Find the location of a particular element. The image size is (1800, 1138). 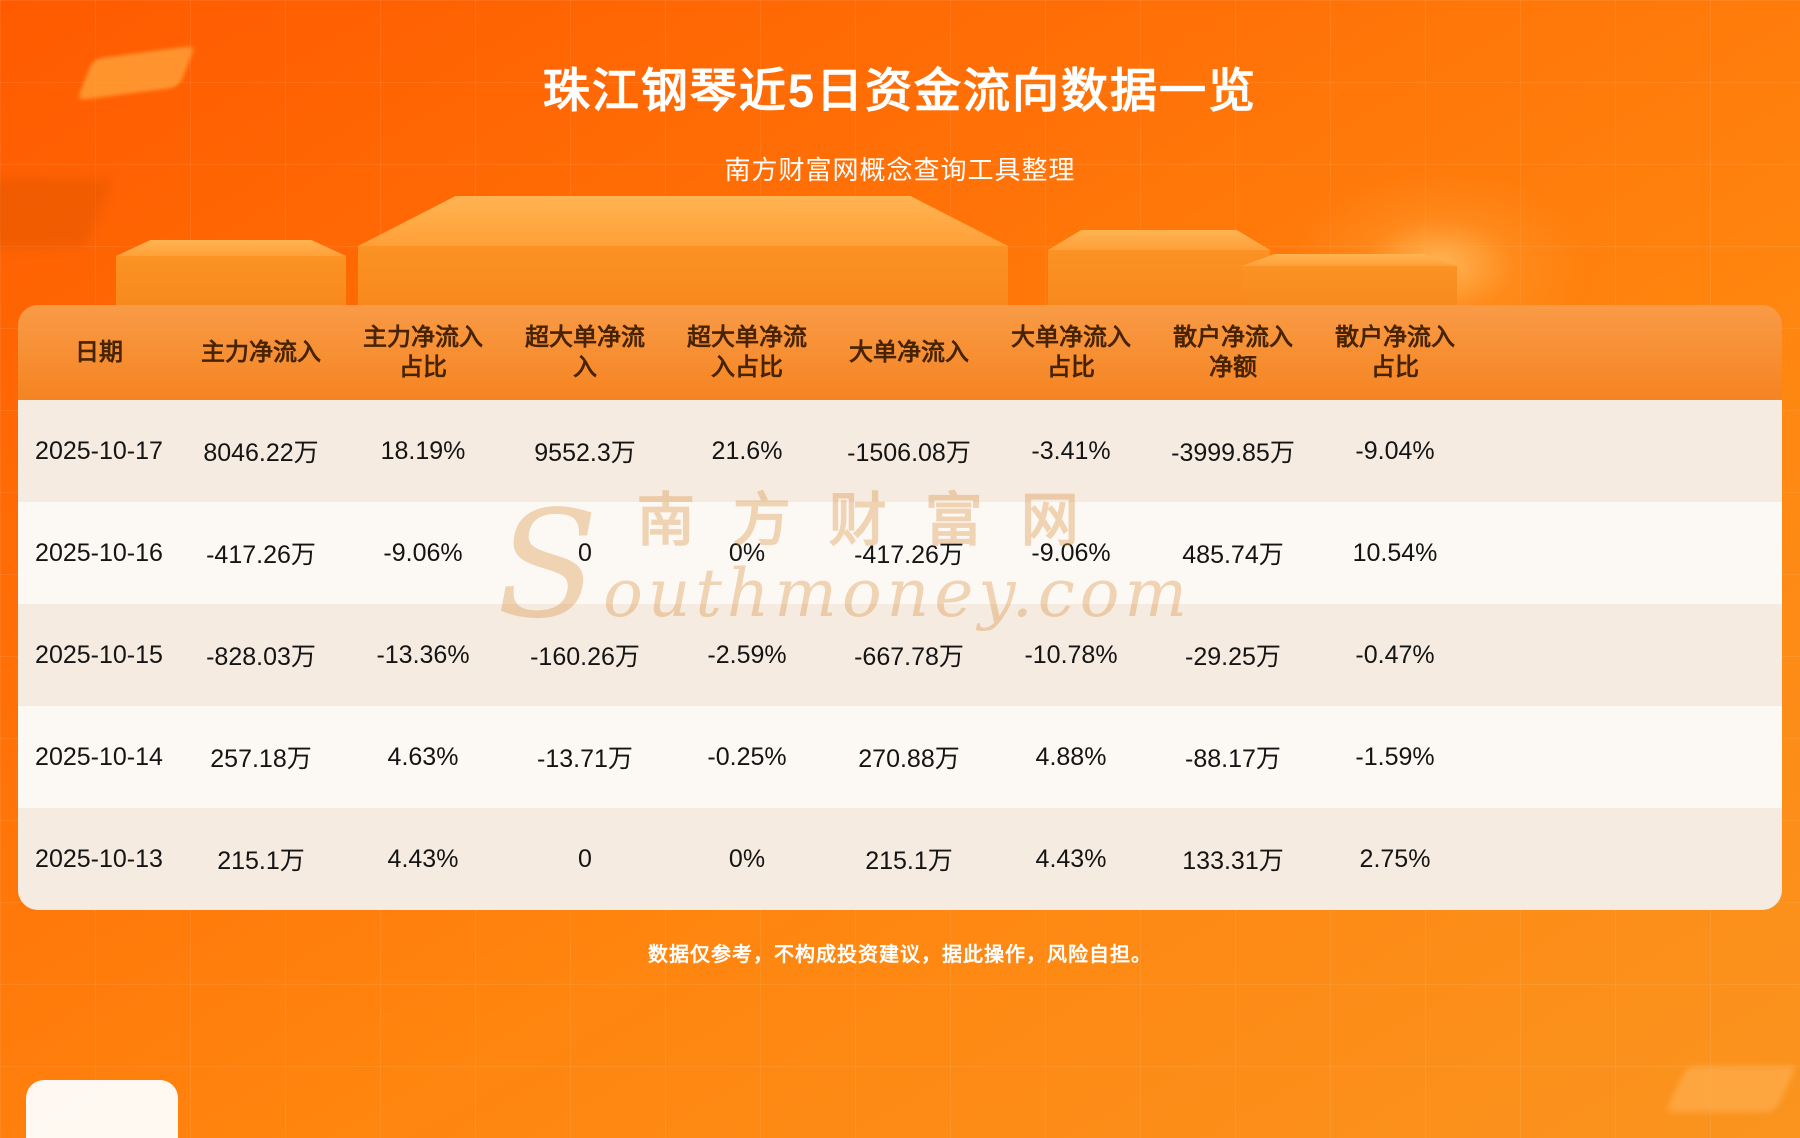

podium-far-right is located at coordinates (1349, 282).